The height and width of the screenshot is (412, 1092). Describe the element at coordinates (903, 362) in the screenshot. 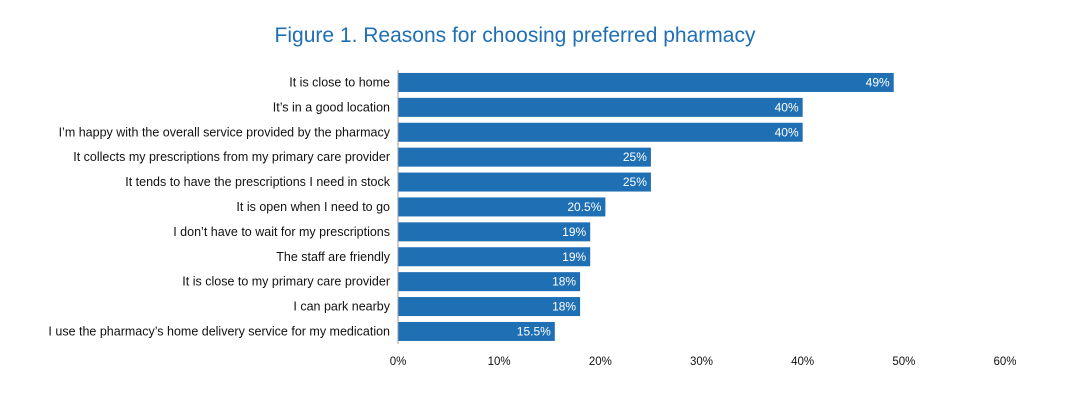

I see `x-tick-label: 50%` at that location.